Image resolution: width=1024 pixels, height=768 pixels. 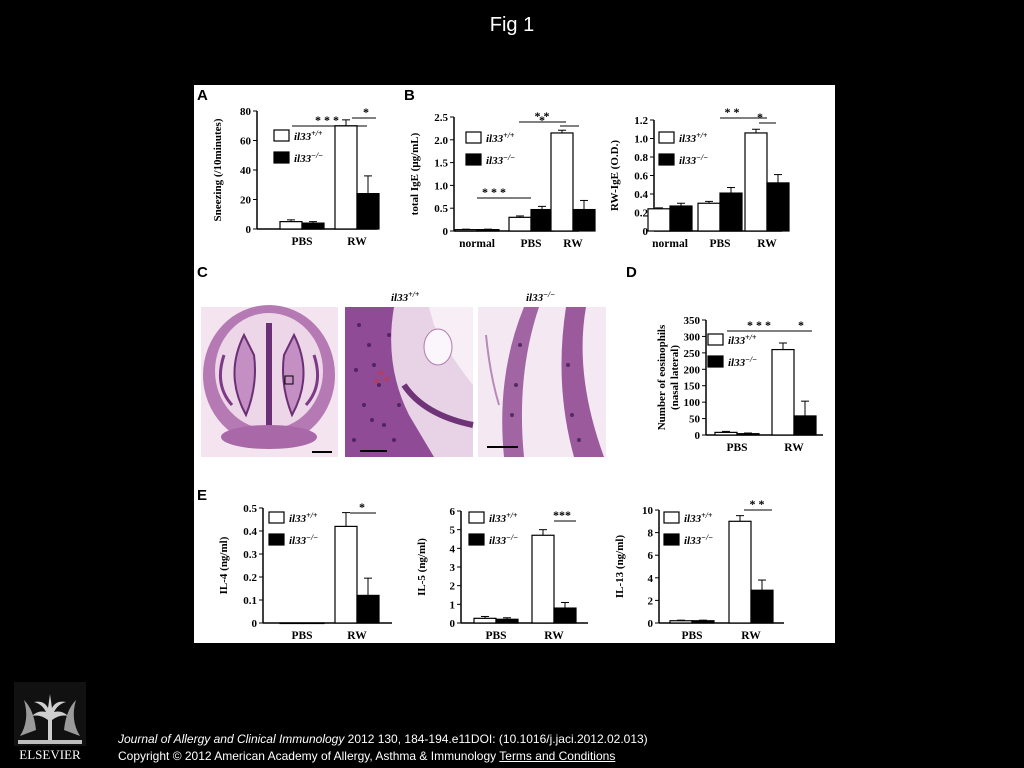 I want to click on elsevier-logo: ELSEVIER, so click(x=50, y=722).